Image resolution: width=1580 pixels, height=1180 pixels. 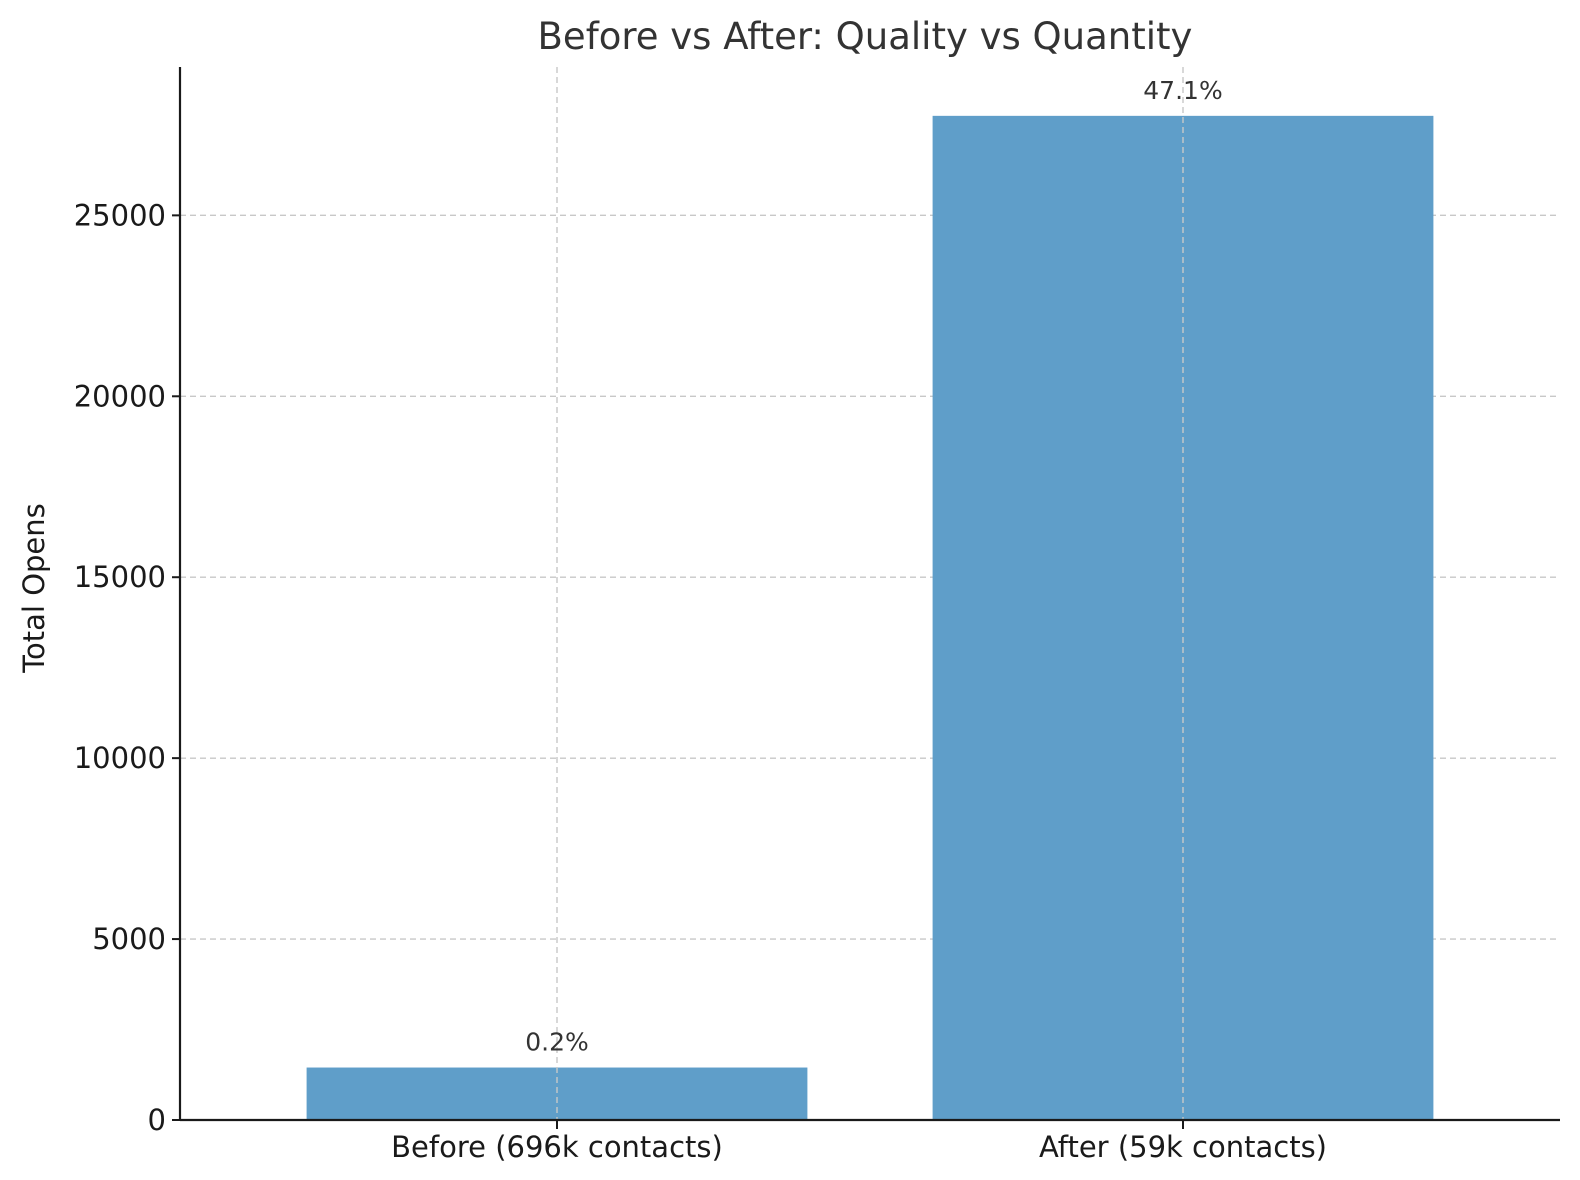 What do you see at coordinates (34, 588) in the screenshot?
I see `y-axis-label: Total Opens` at bounding box center [34, 588].